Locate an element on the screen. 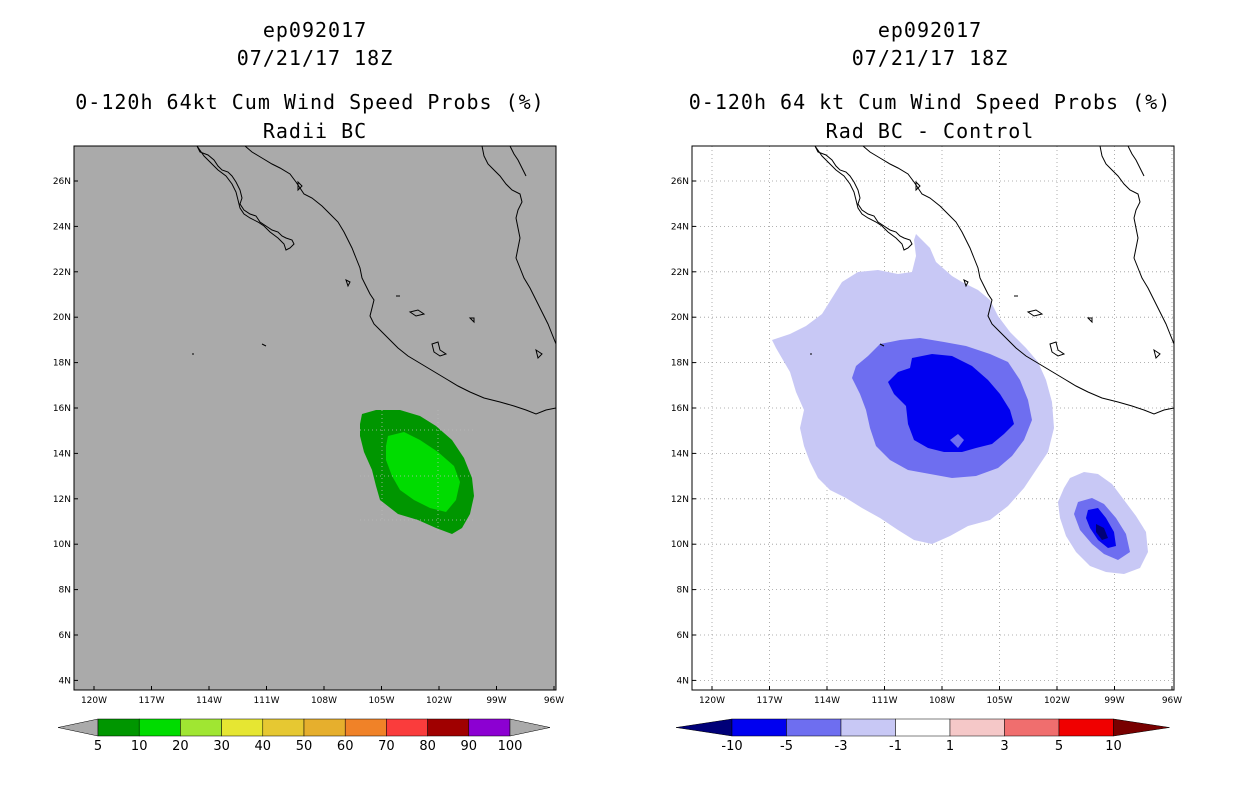 This screenshot has height=800, width=1236. right-colorbar-under-triangle is located at coordinates (704, 727).